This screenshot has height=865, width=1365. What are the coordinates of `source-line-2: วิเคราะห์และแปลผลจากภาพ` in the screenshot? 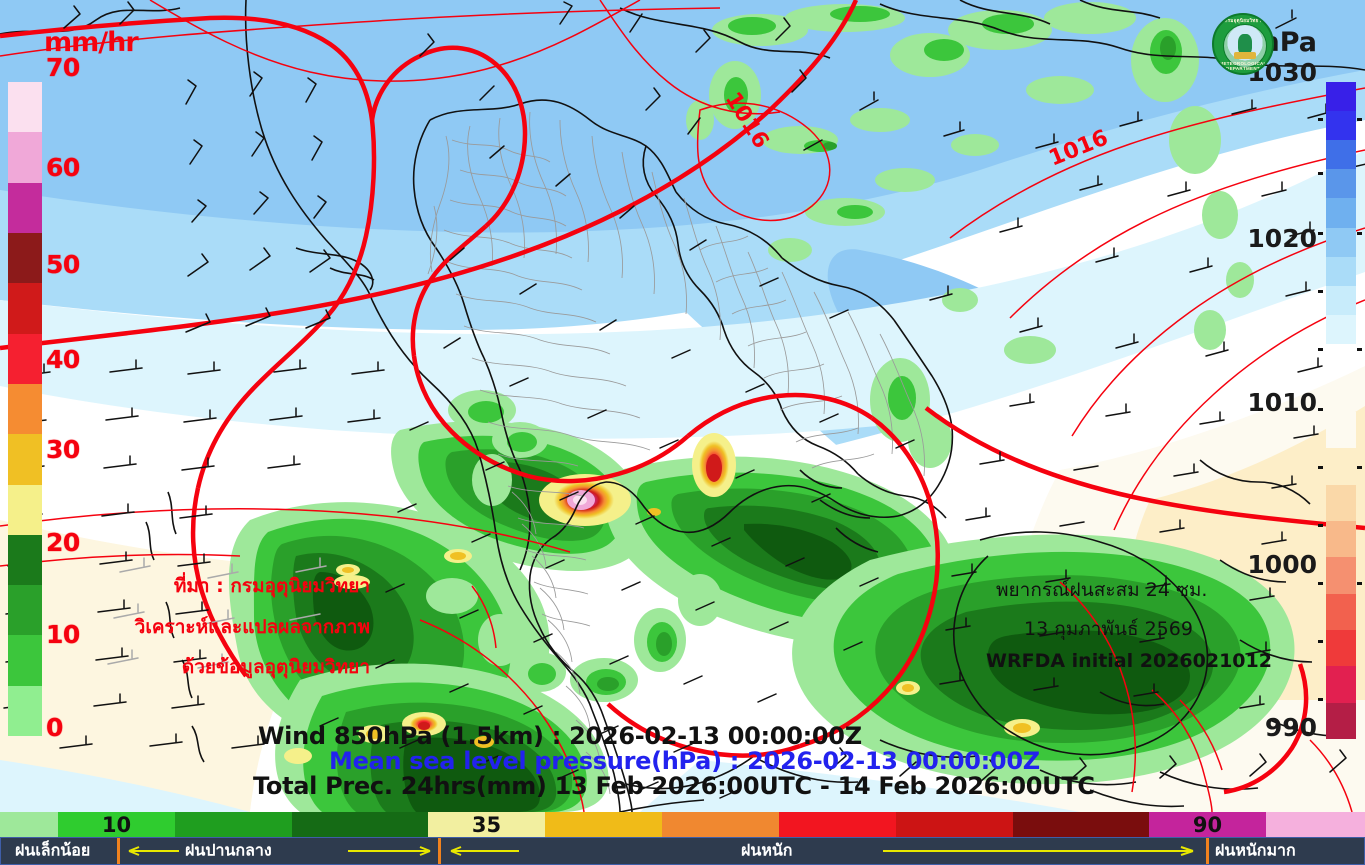 It's located at (252, 627).